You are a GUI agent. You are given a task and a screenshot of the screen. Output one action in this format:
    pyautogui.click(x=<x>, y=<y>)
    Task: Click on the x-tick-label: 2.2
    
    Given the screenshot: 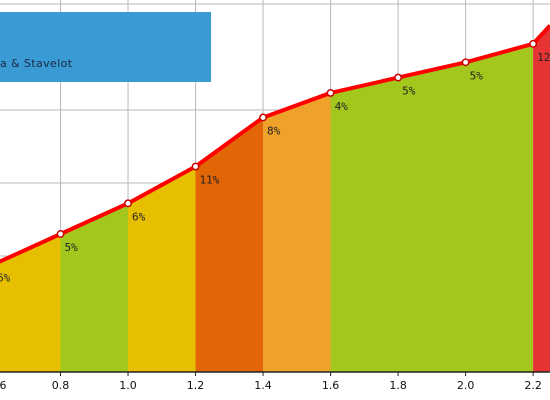 What is the action you would take?
    pyautogui.click(x=533, y=385)
    